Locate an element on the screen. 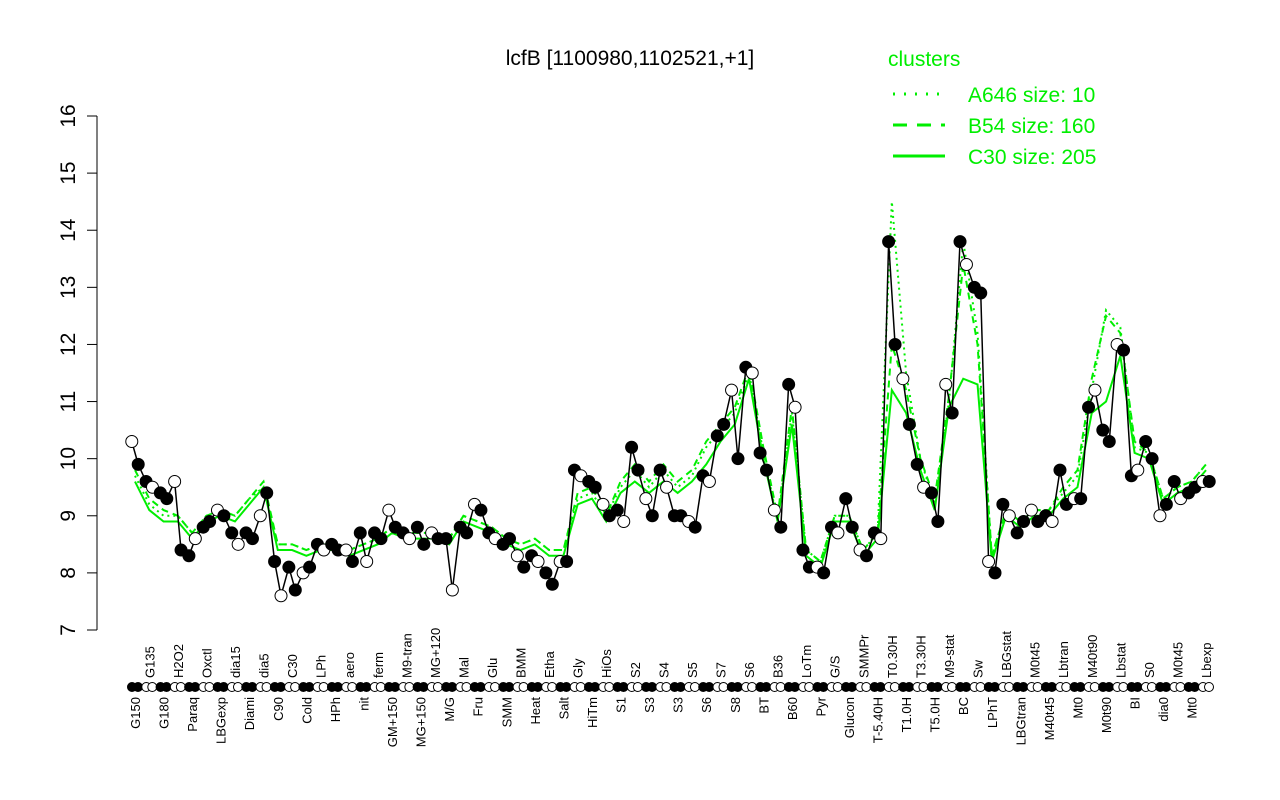 The height and width of the screenshot is (800, 1280). x-tick-label: S4 is located at coordinates (663, 670).